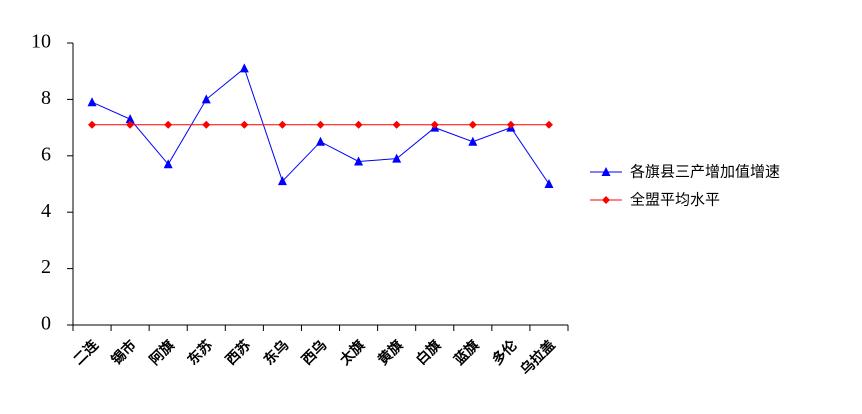 The width and height of the screenshot is (862, 414). Describe the element at coordinates (124, 353) in the screenshot. I see `x-tick-label: 锡市` at that location.